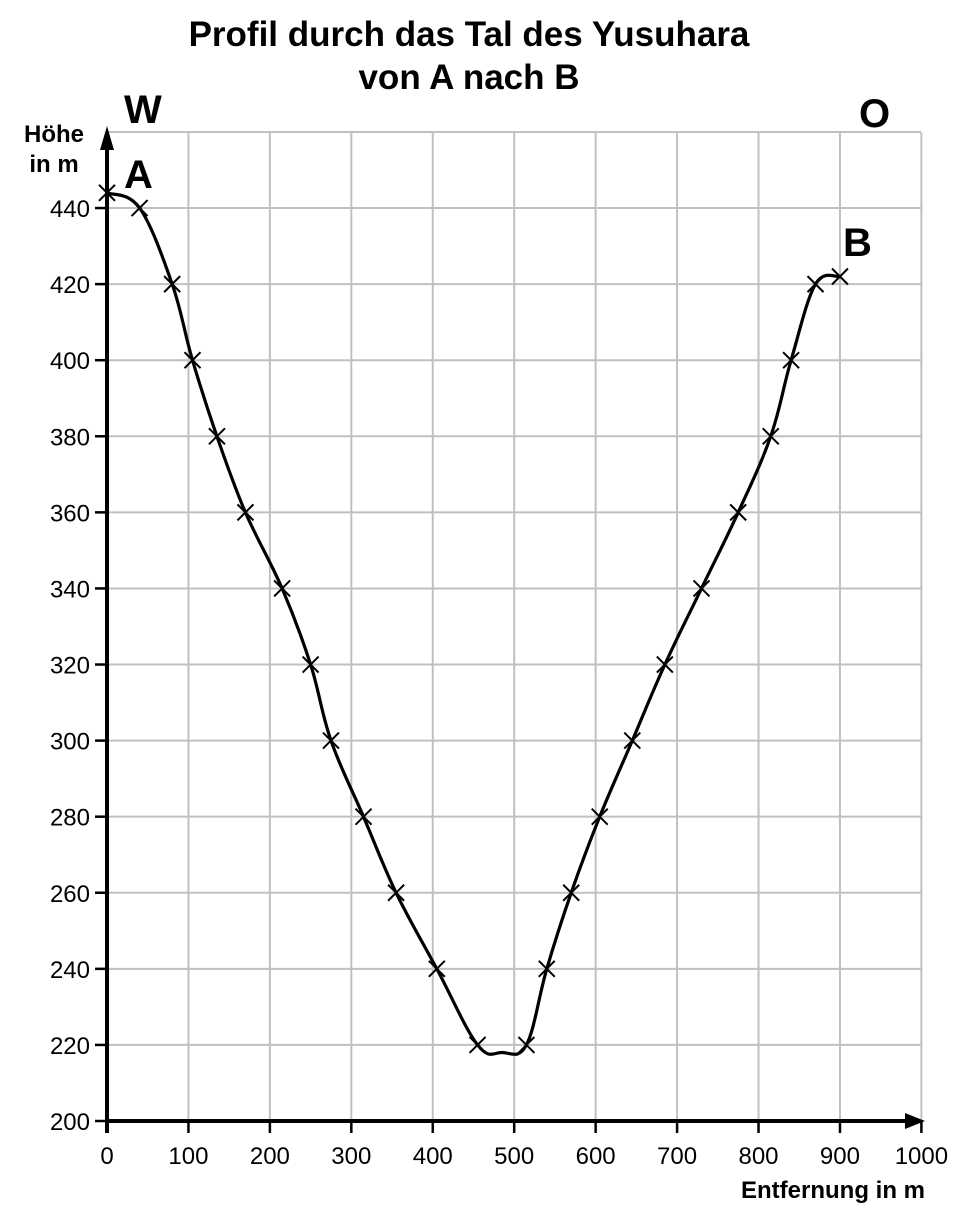 This screenshot has height=1224, width=972. Describe the element at coordinates (857, 243) in the screenshot. I see `point-b-label: B` at that location.